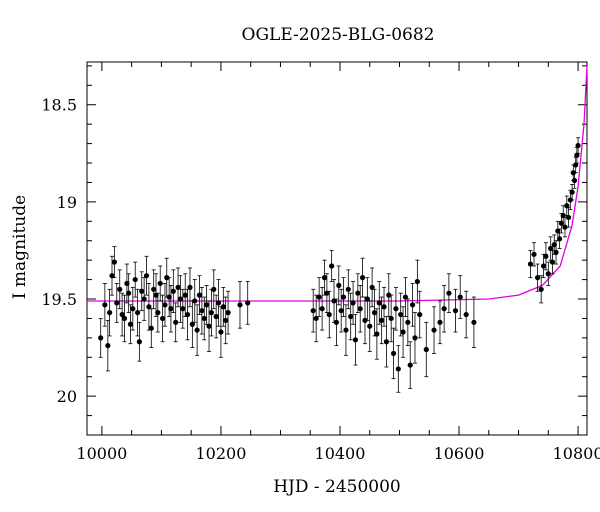 This screenshot has width=600, height=512. Describe the element at coordinates (67, 202) in the screenshot. I see `y-tick-label: 19` at that location.